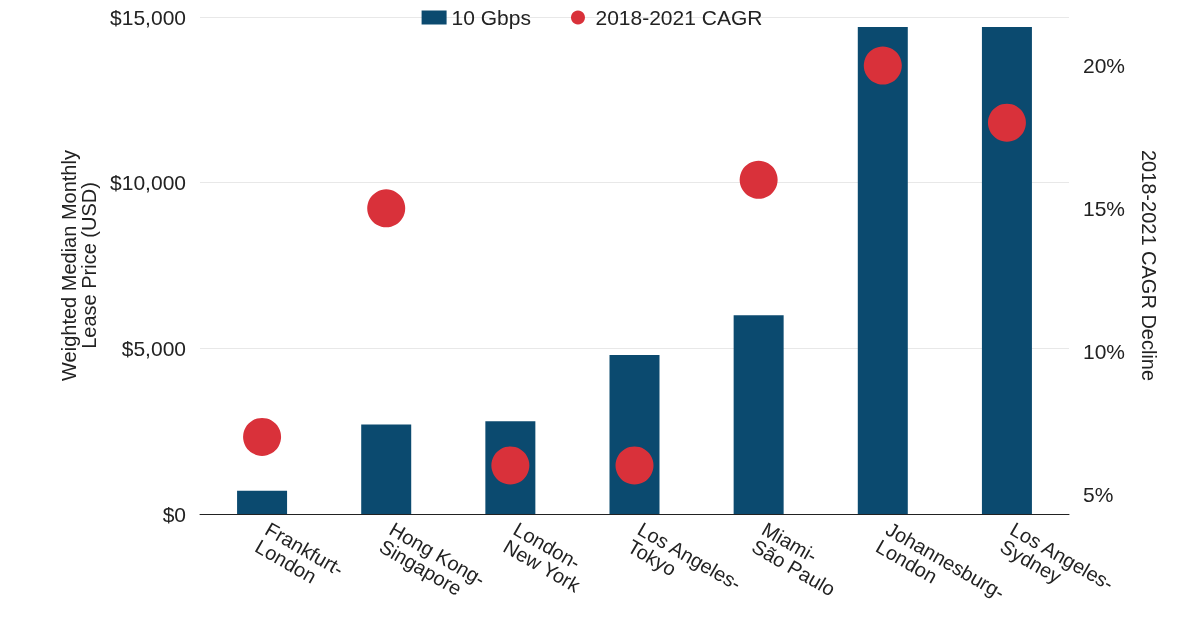 This screenshot has width=1184, height=644. What do you see at coordinates (153, 348) in the screenshot?
I see `y-tick-label: $5,000` at bounding box center [153, 348].